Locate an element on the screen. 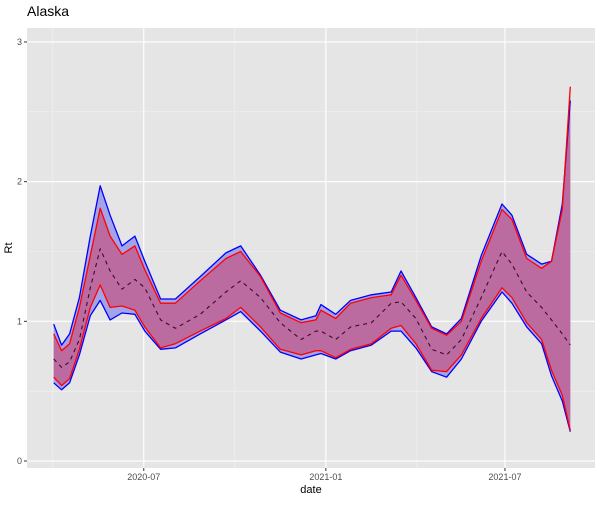 This screenshot has height=505, width=600. y-axis: 0 1 2 3 is located at coordinates (22, 251).